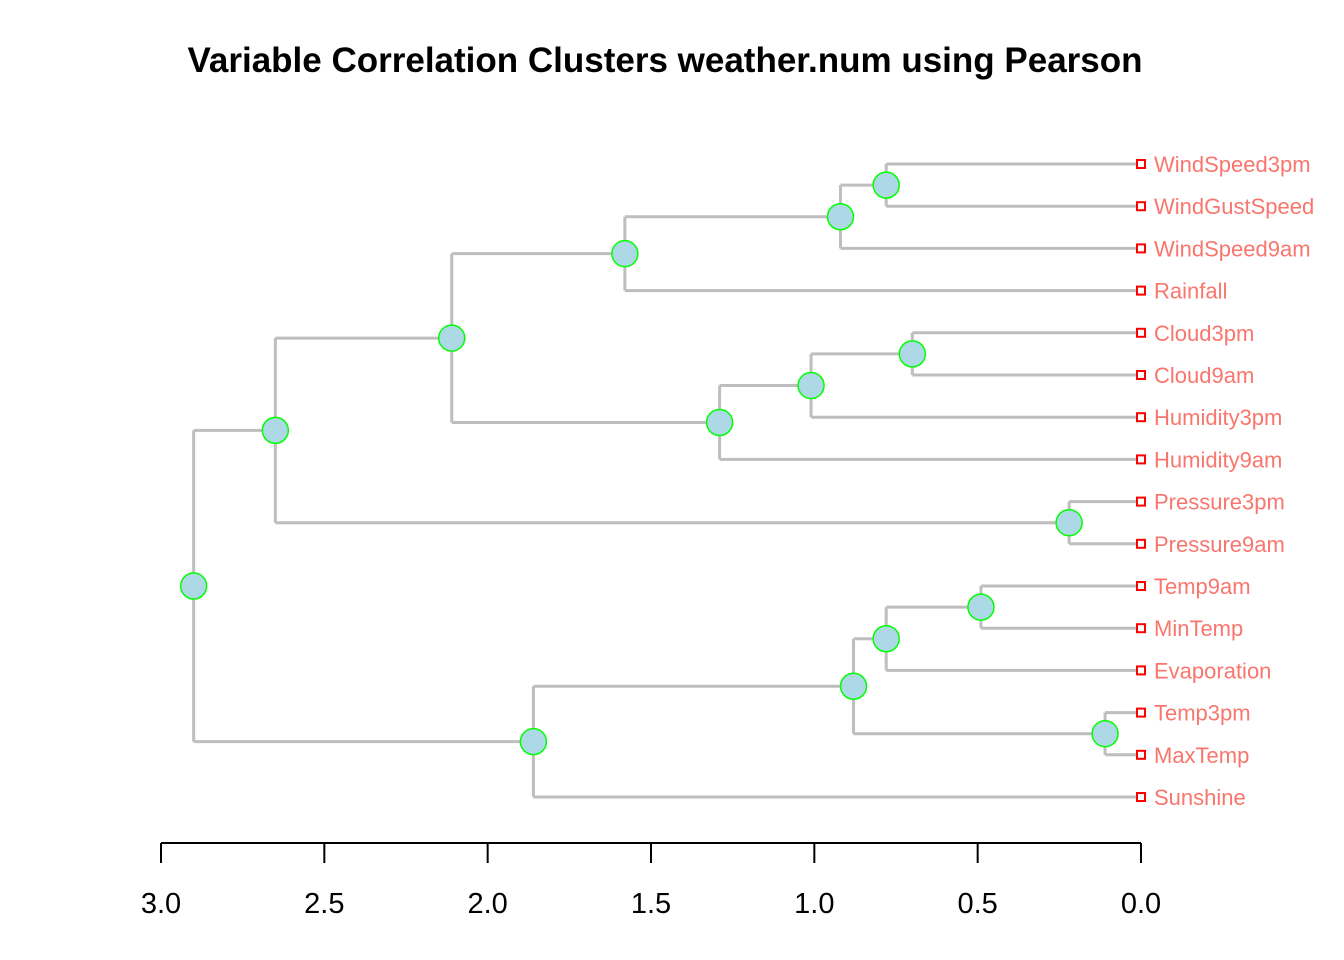 The width and height of the screenshot is (1344, 960). What do you see at coordinates (1202, 586) in the screenshot?
I see `leaf-label: Temp9am` at bounding box center [1202, 586].